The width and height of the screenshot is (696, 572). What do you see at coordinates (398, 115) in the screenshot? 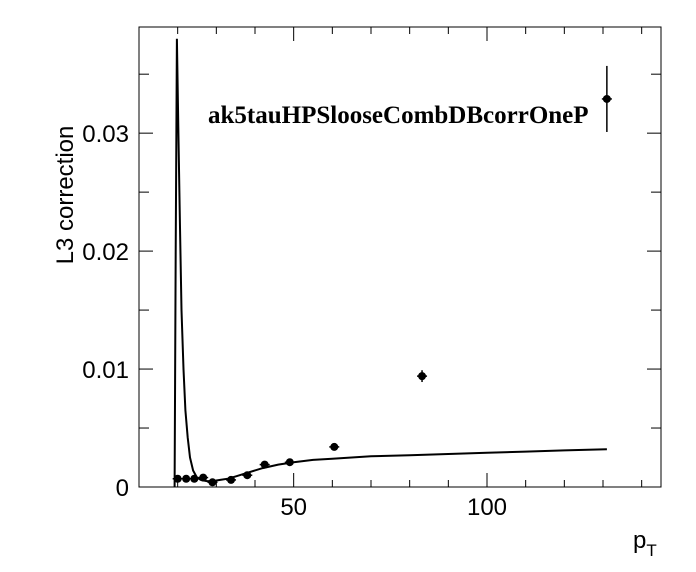
I see `chart-title: ak5tauHPSlooseCombDBcorrOneP` at bounding box center [398, 115].